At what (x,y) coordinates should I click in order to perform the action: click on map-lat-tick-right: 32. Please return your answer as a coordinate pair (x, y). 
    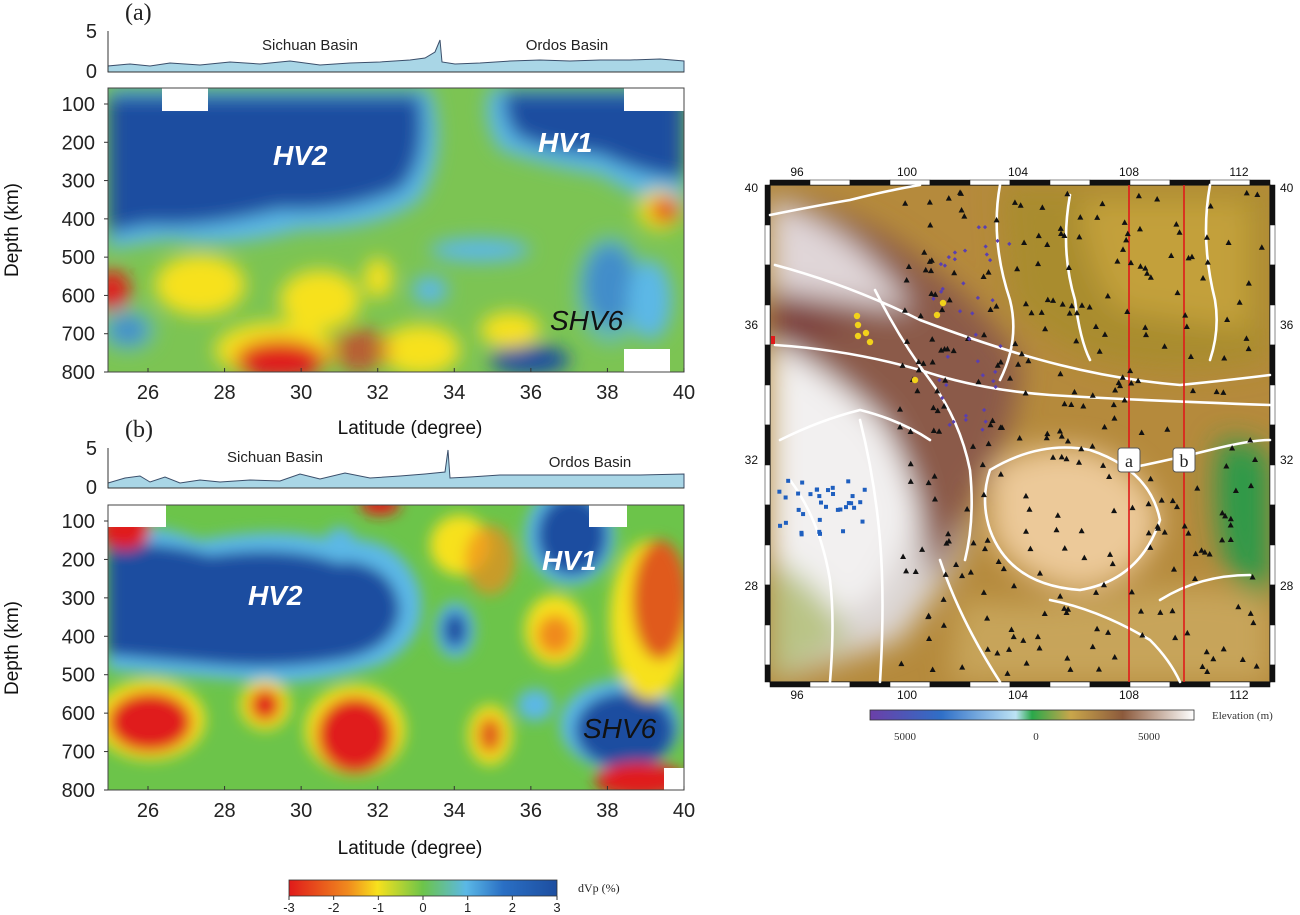
    Looking at the image, I should click on (1287, 460).